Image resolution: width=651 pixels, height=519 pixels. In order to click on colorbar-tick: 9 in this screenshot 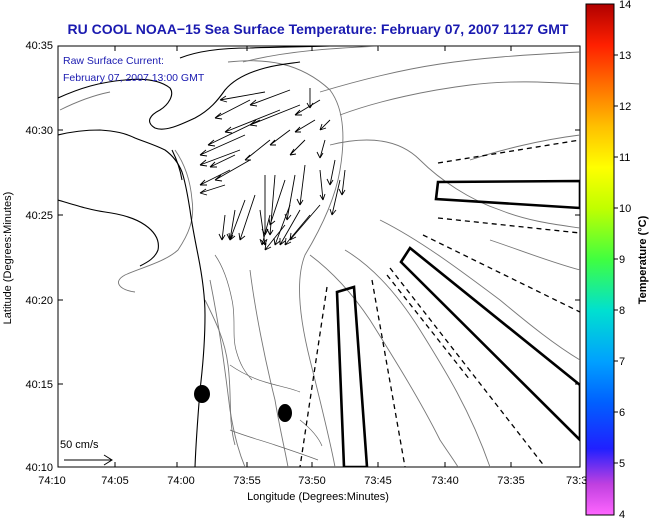, I will do `click(622, 260)`.